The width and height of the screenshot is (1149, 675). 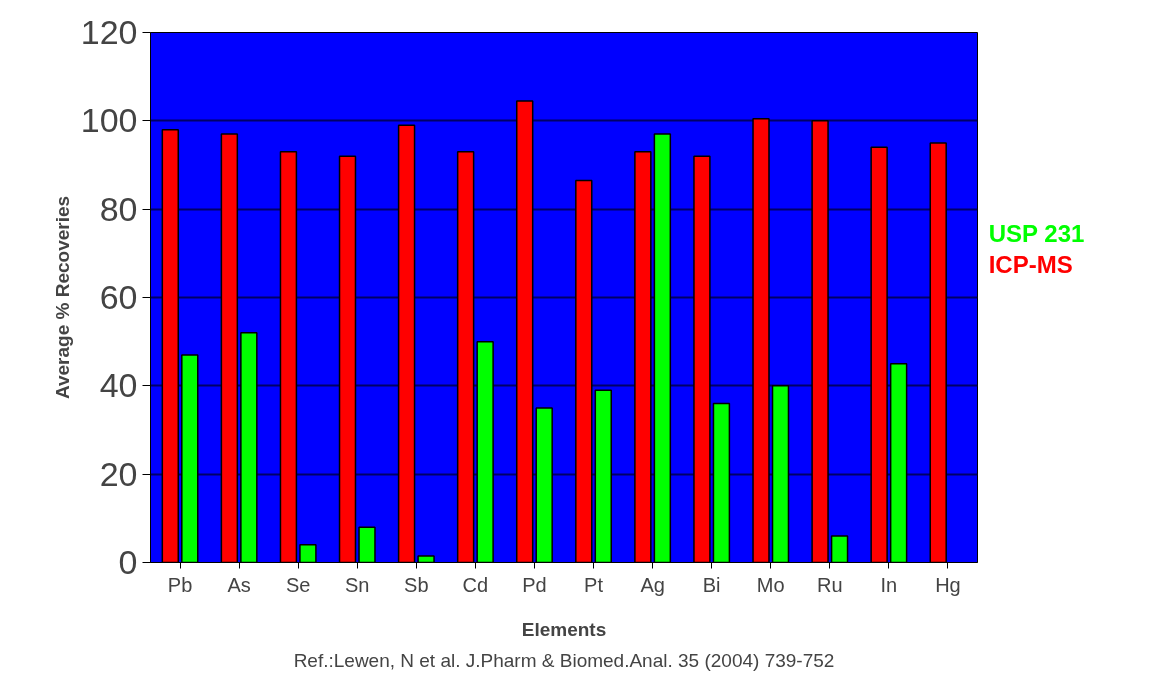 I want to click on x-tick-label: In, so click(x=889, y=584).